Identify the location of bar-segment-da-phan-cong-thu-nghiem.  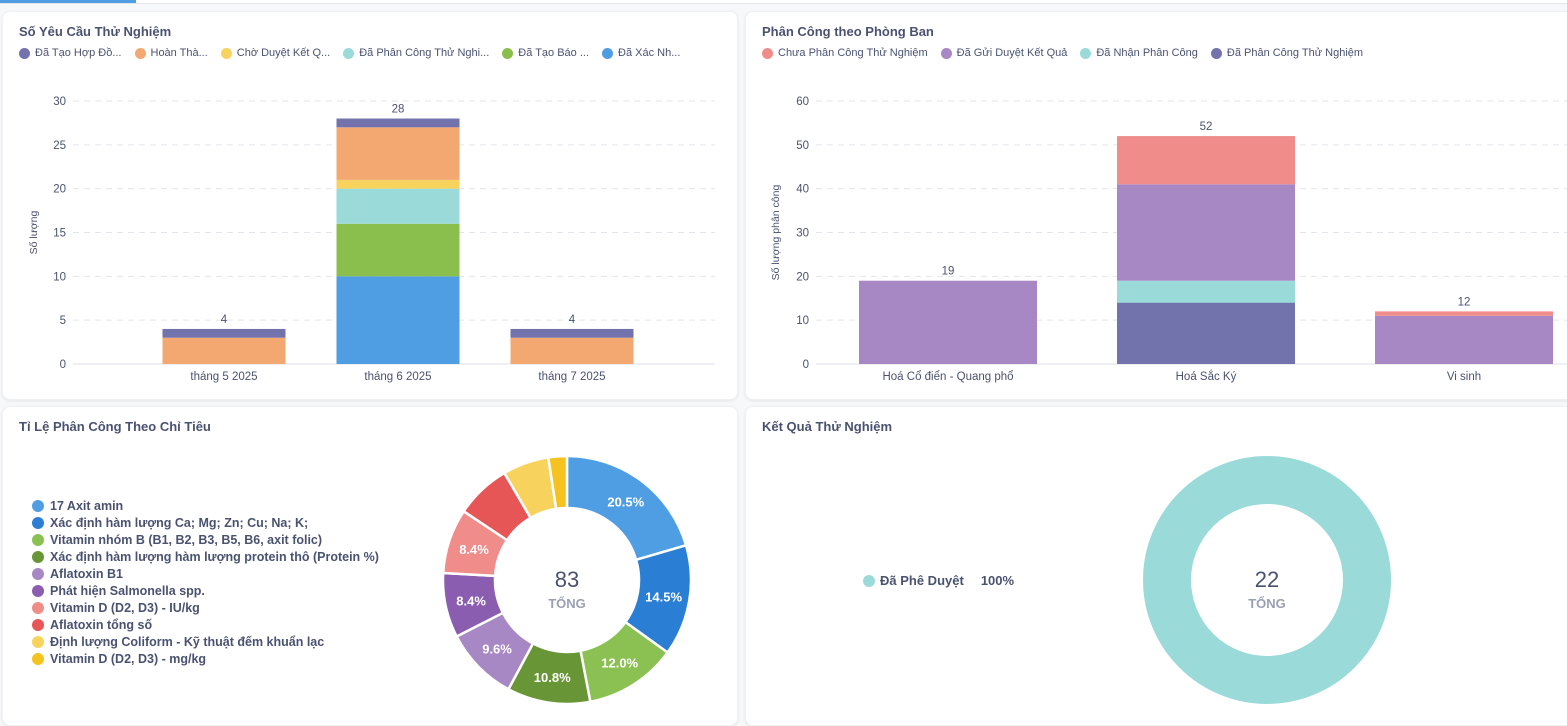
(1206, 333).